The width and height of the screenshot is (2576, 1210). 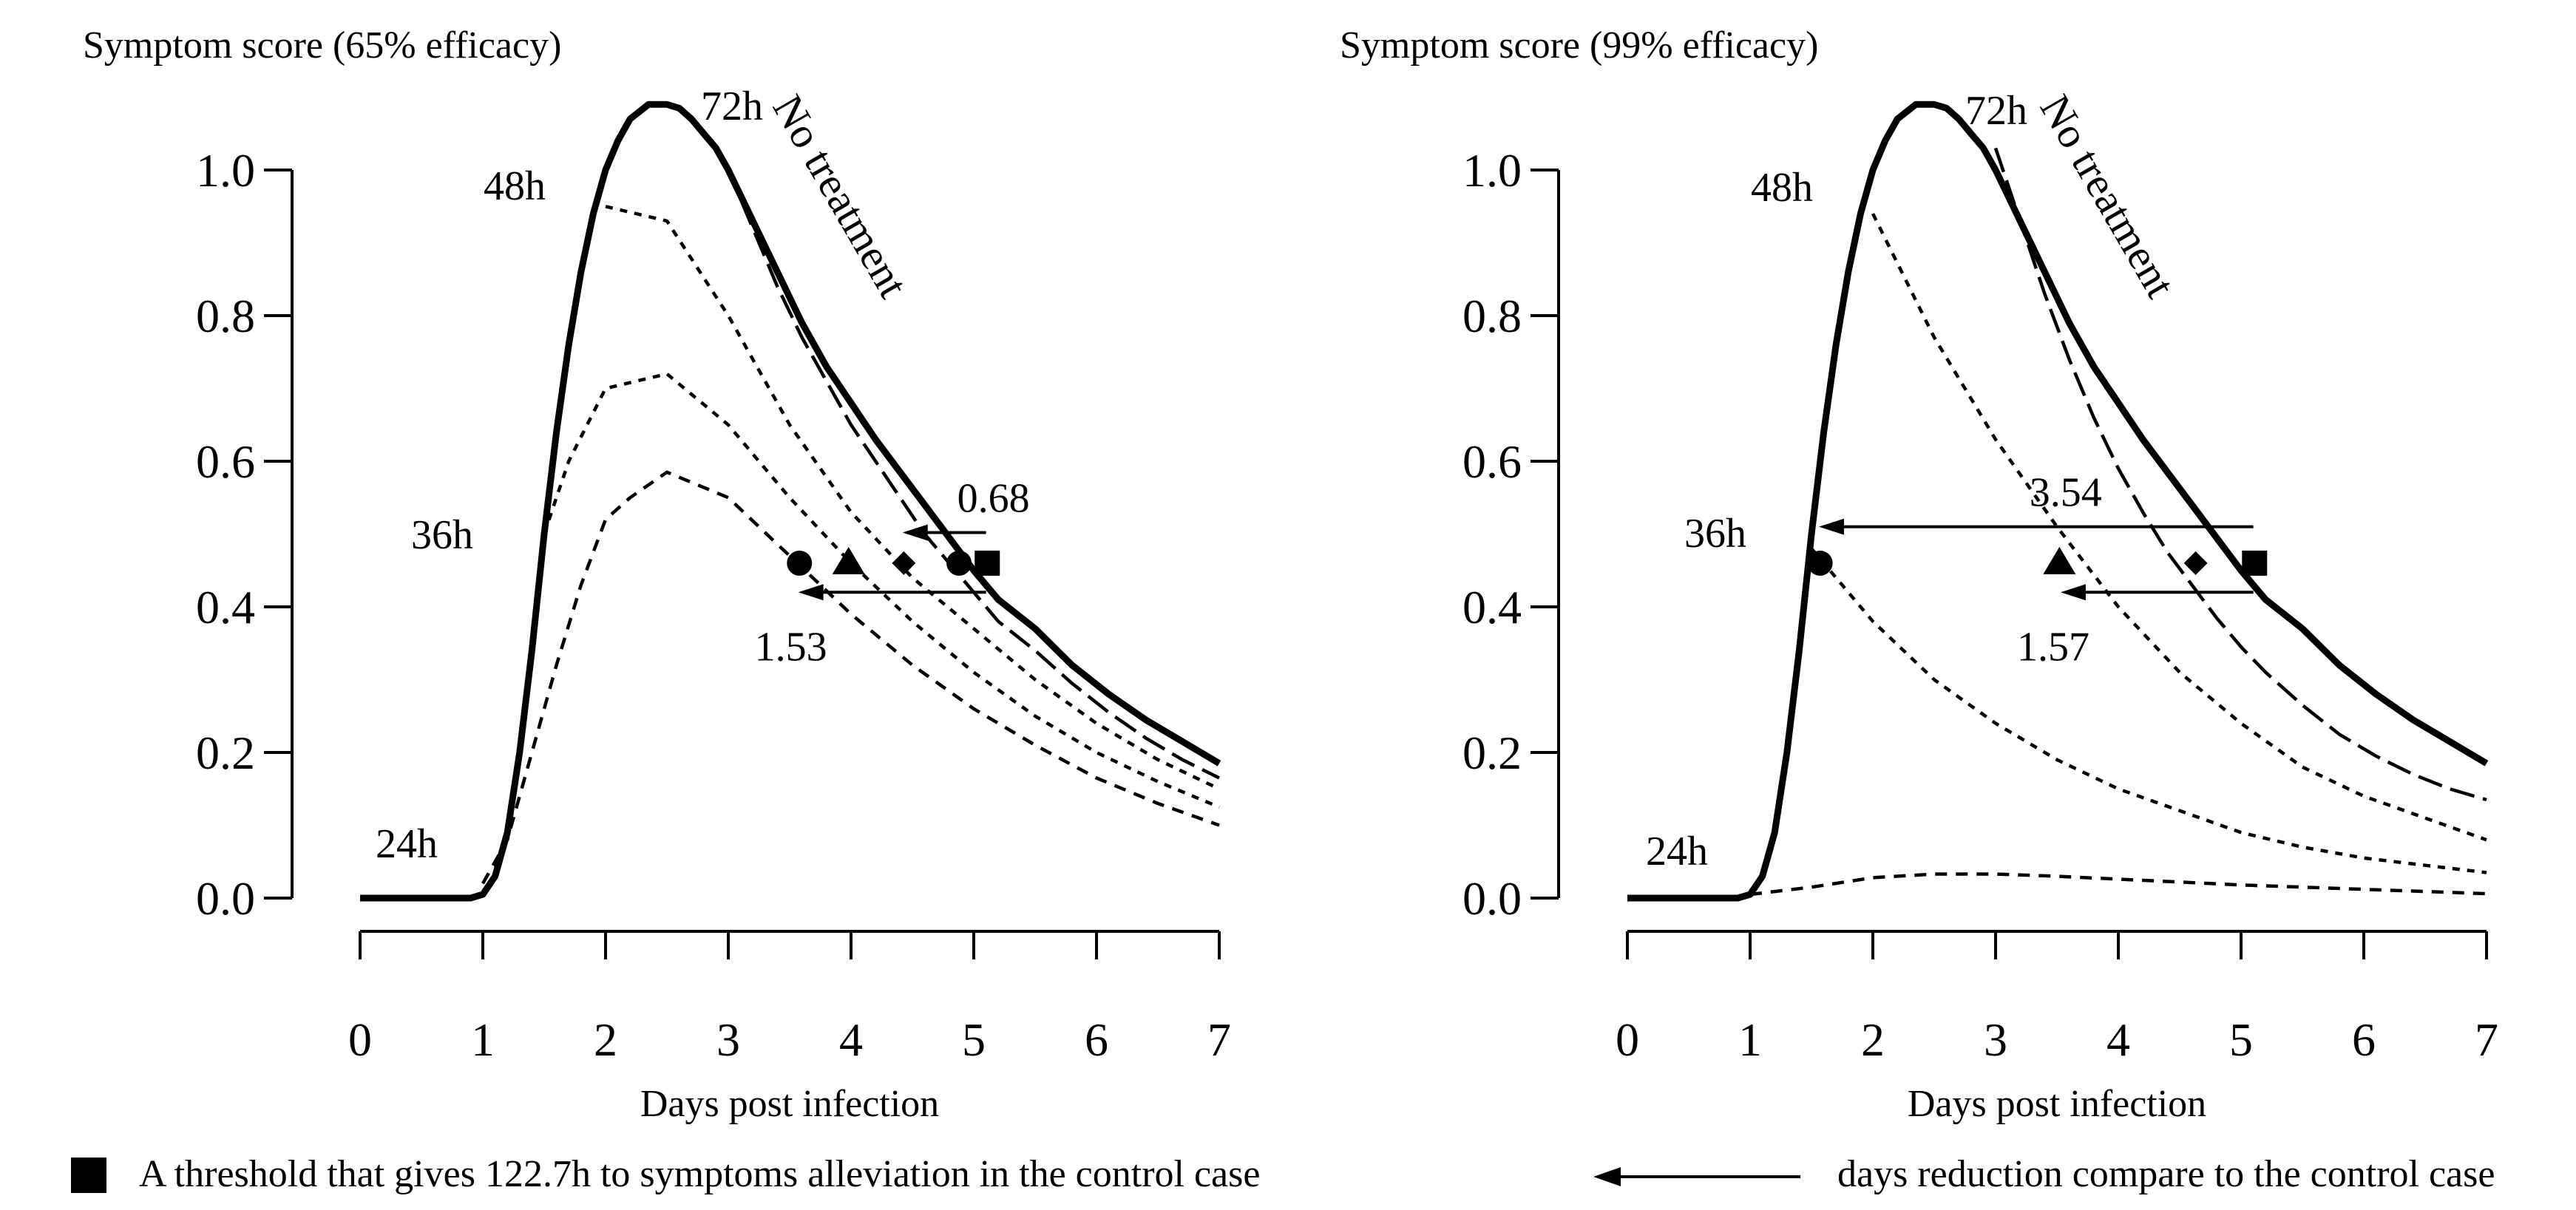 I want to click on legend-square-marker, so click(x=88, y=1175).